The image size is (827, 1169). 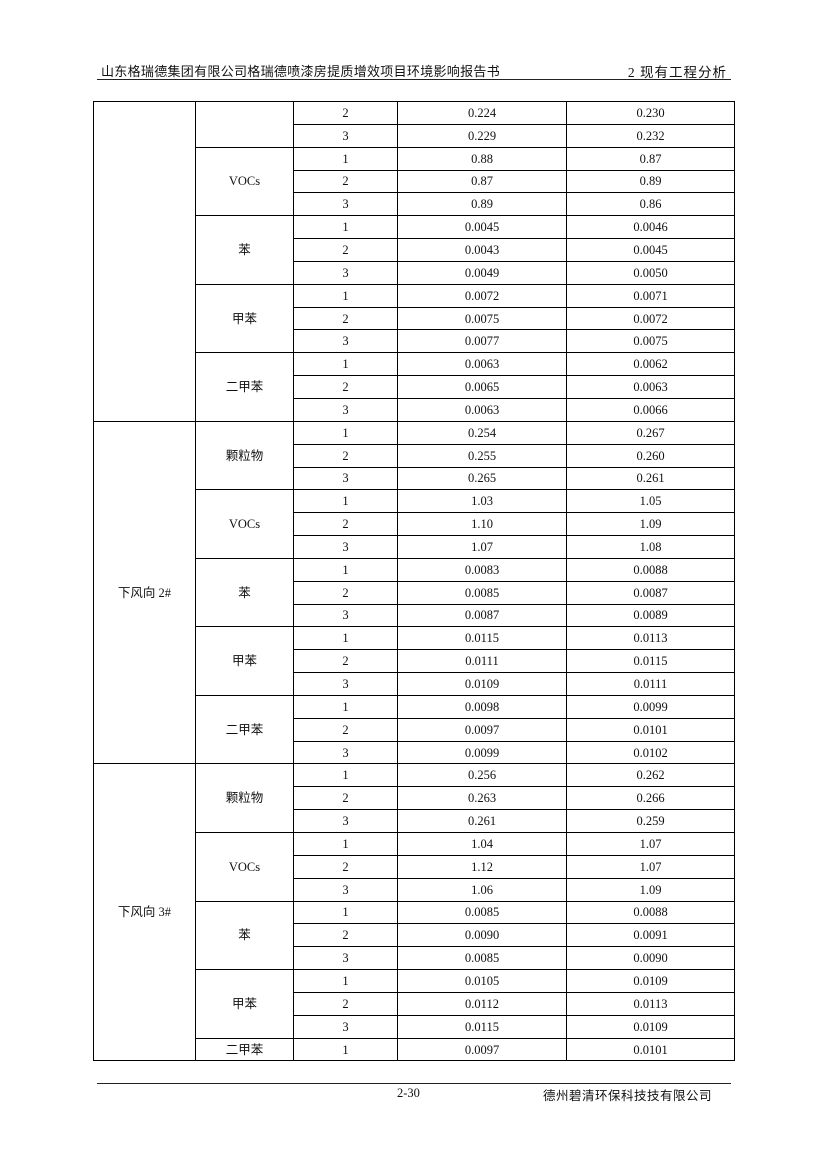 What do you see at coordinates (482, 181) in the screenshot?
I see `value-cell: 0.87` at bounding box center [482, 181].